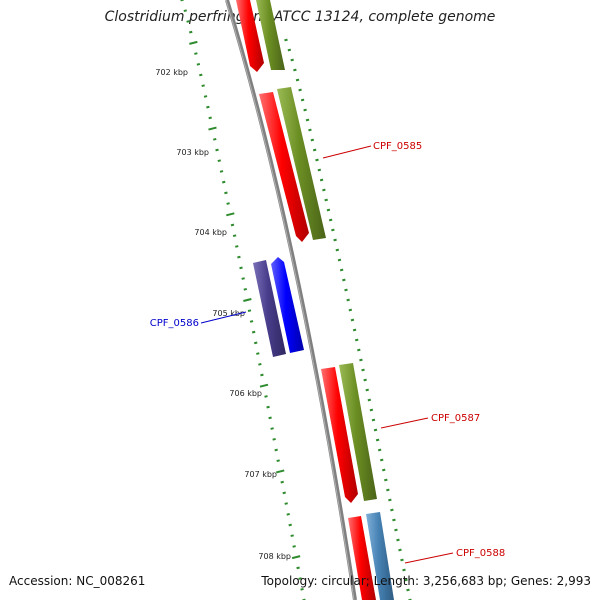 The height and width of the screenshot is (600, 600). Describe the element at coordinates (339, 435) in the screenshot. I see `cds-cpf-0587-forward` at that location.